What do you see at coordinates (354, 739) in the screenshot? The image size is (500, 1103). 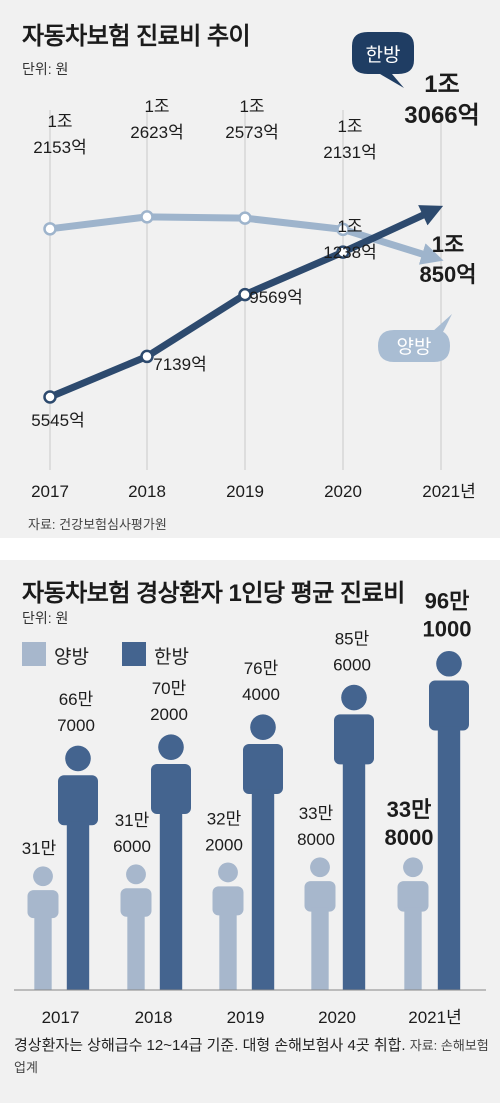 I see `figure-hanbang-3-torso` at bounding box center [354, 739].